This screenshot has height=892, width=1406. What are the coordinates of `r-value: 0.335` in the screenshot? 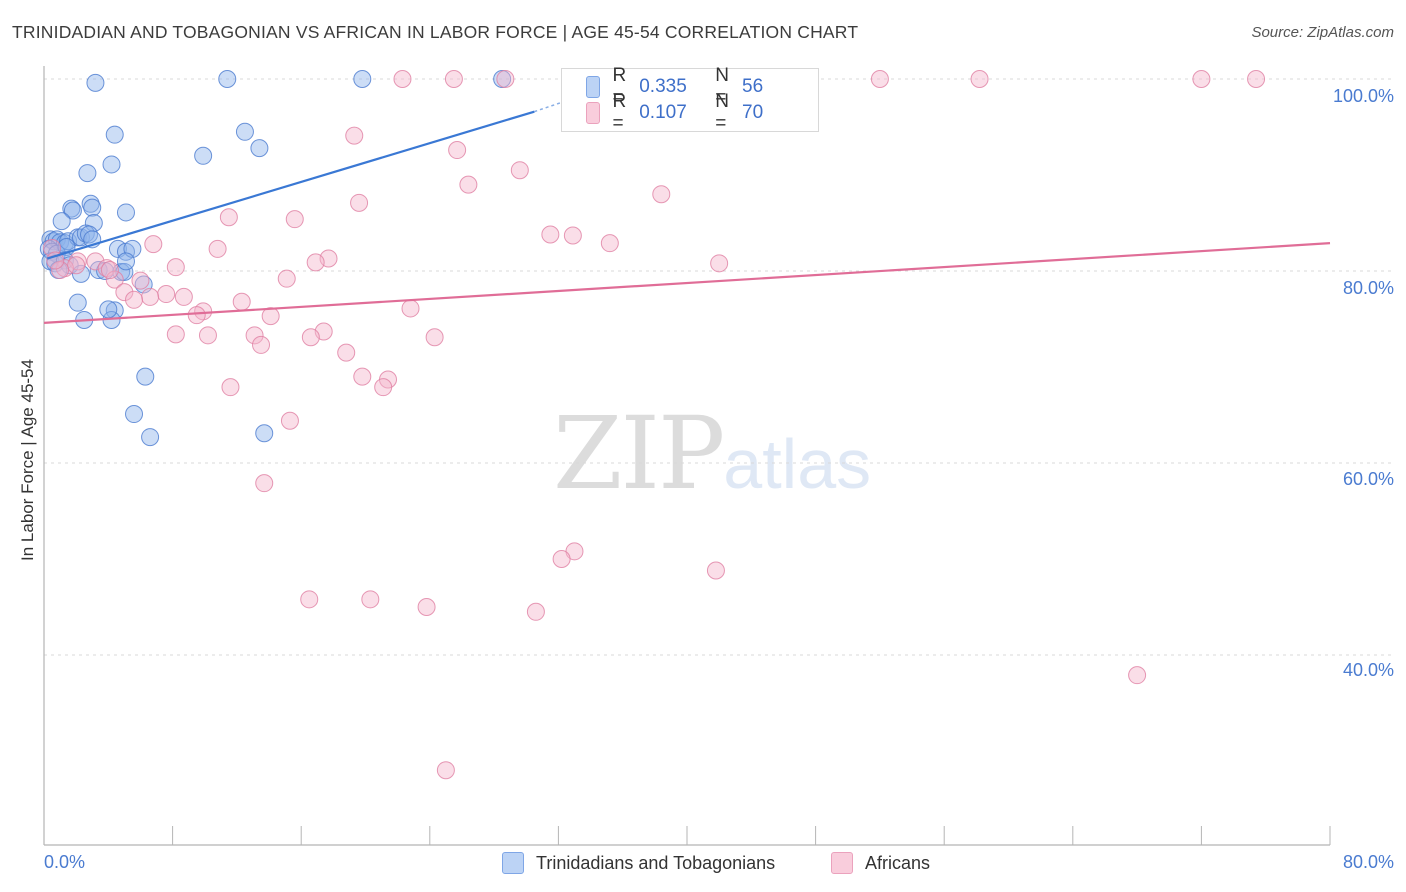 It's located at (663, 86).